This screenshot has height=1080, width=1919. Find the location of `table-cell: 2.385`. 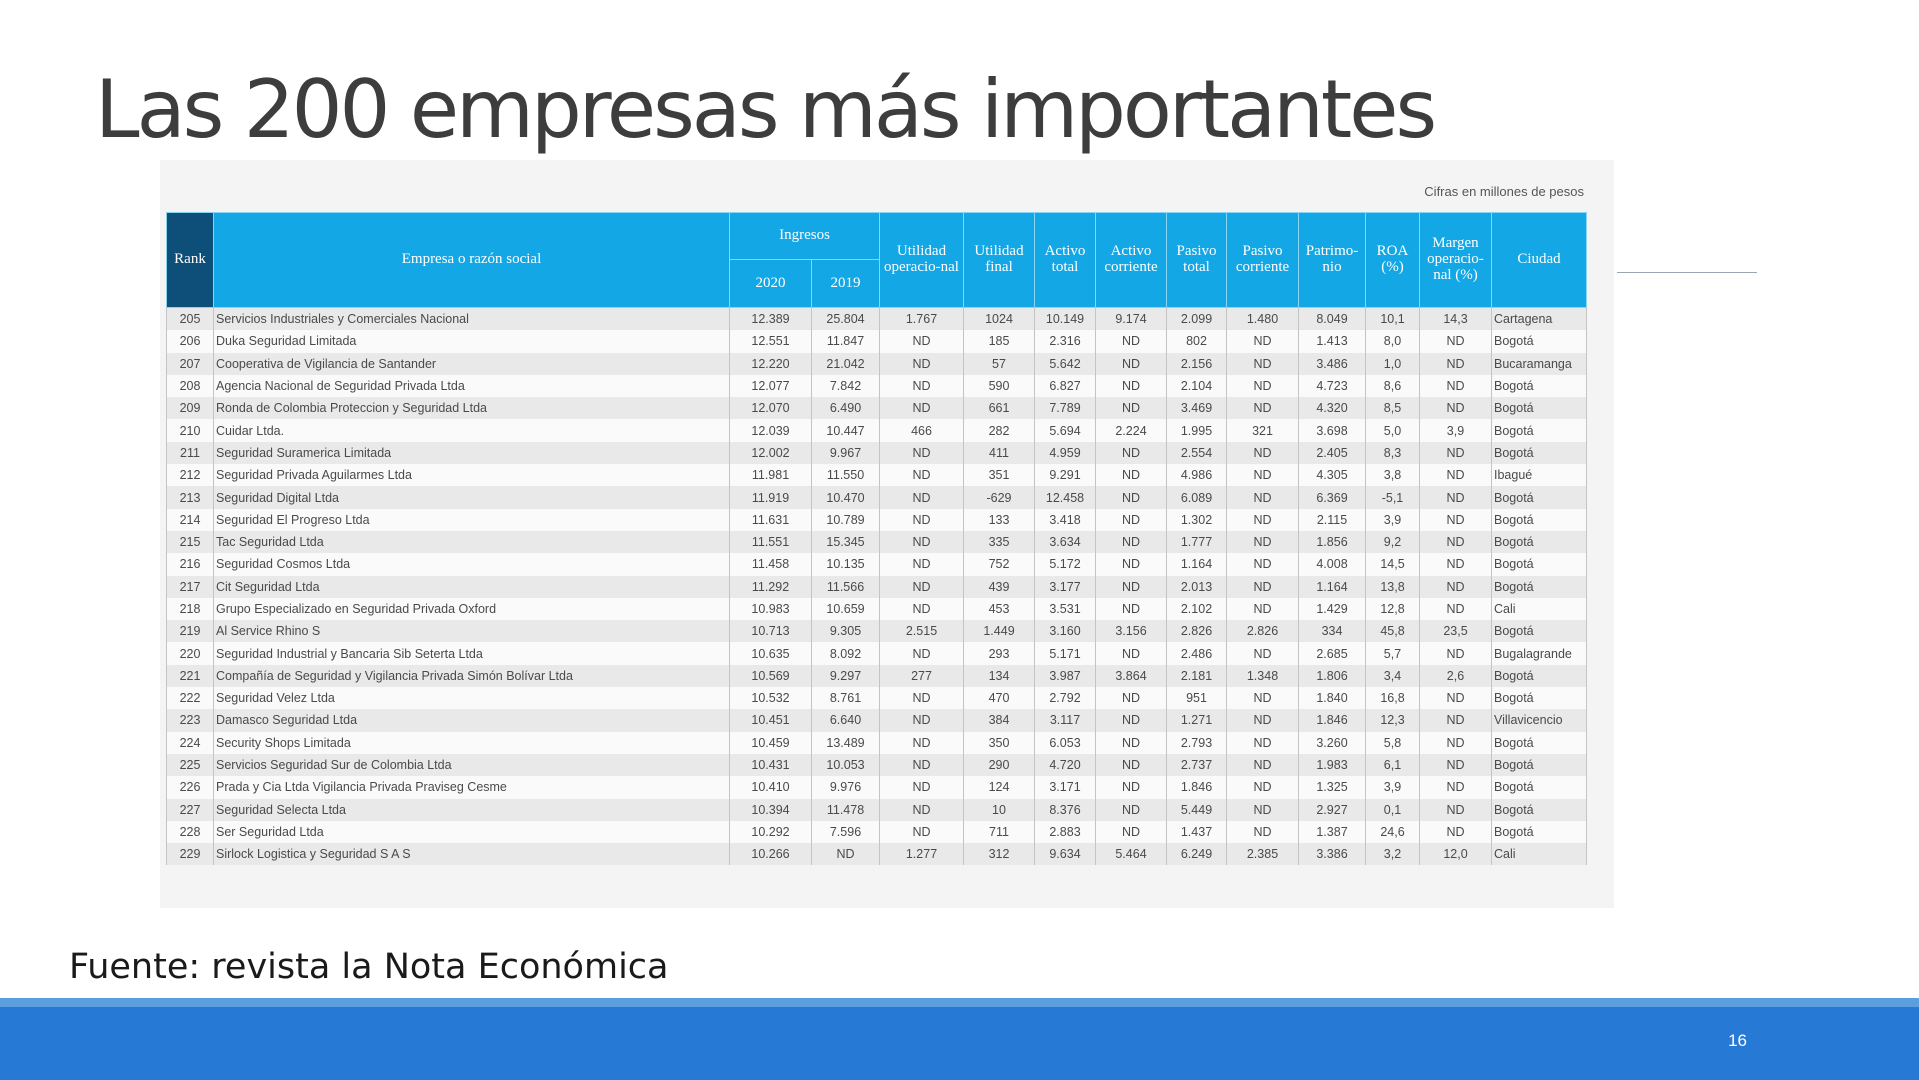

table-cell: 2.385 is located at coordinates (1262, 854).